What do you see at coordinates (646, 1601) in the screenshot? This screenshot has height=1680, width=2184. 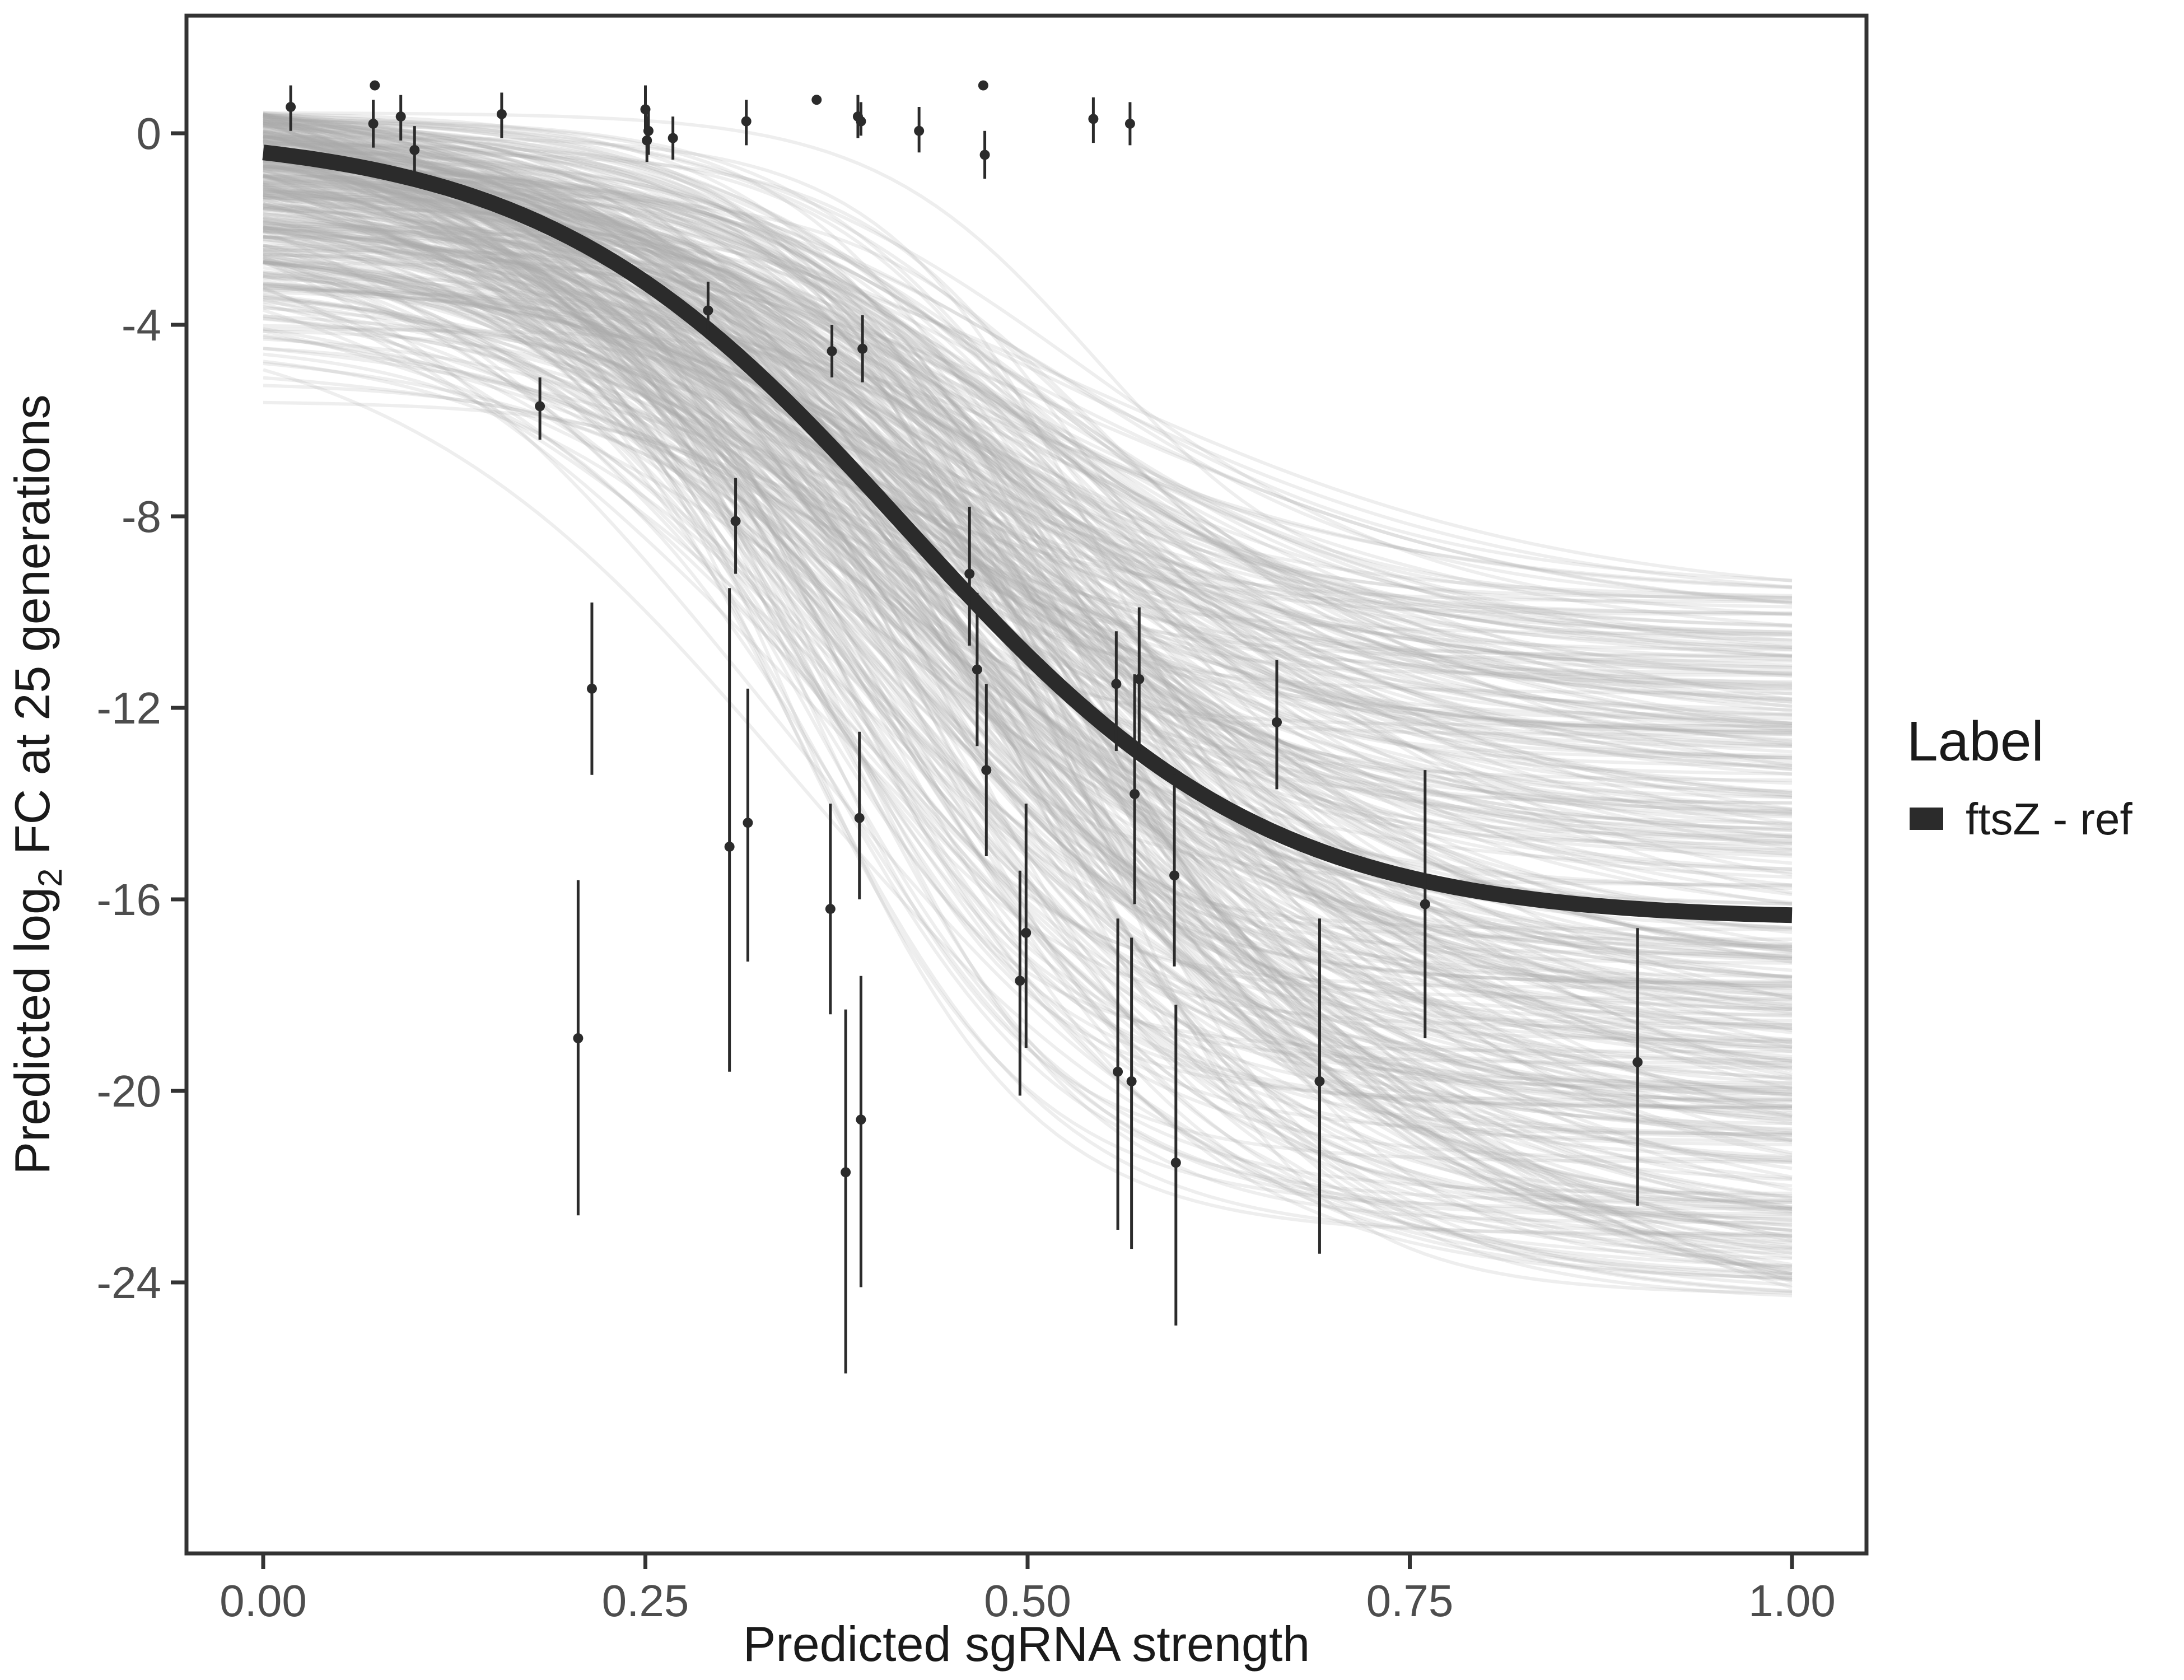 I see `x-tick-label: 0.25` at bounding box center [646, 1601].